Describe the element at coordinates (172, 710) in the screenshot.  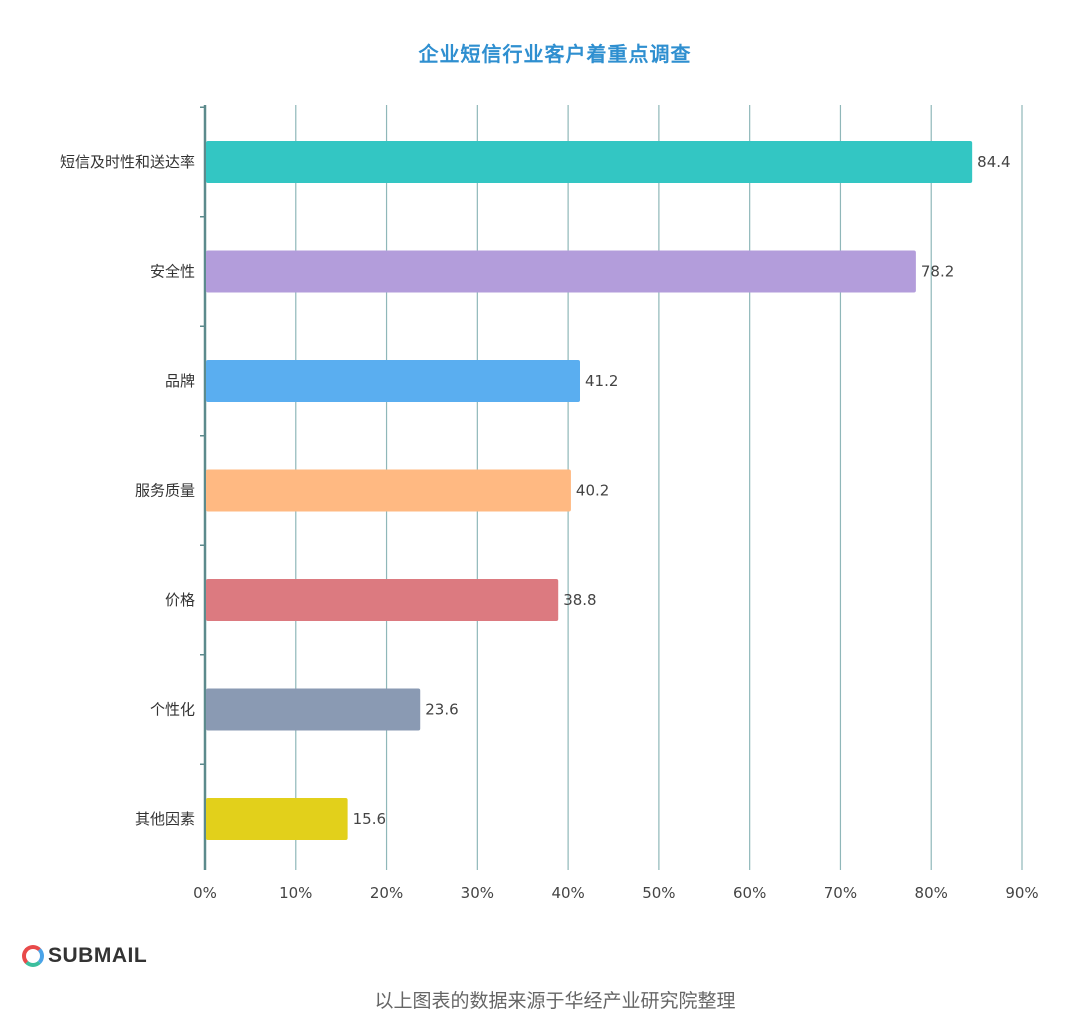
I see `category-label: 个性化` at that location.